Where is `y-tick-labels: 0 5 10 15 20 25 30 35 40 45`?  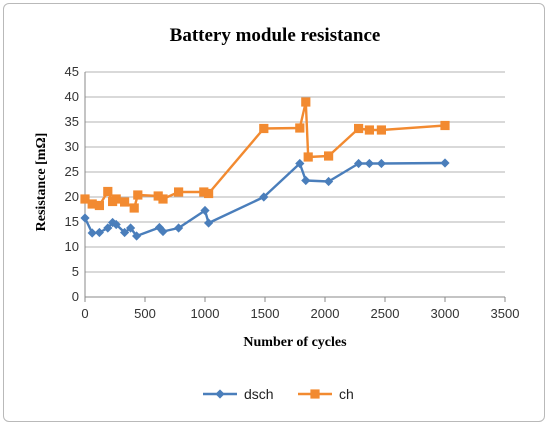 y-tick-labels: 0 5 10 15 20 25 30 35 40 45 is located at coordinates (72, 184).